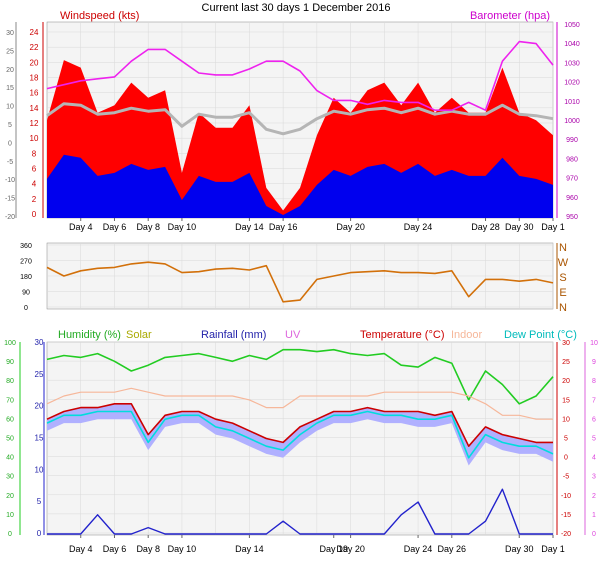  What do you see at coordinates (572, 25) in the screenshot?
I see `y-barometer-tick-label: 1050` at bounding box center [572, 25].